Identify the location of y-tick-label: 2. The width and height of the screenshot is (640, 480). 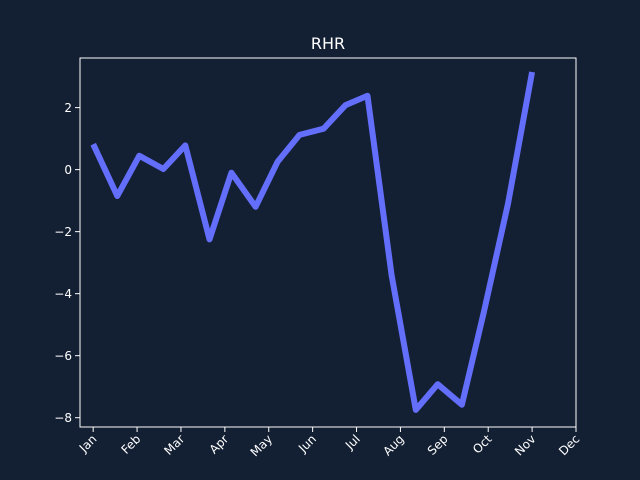
(68, 108).